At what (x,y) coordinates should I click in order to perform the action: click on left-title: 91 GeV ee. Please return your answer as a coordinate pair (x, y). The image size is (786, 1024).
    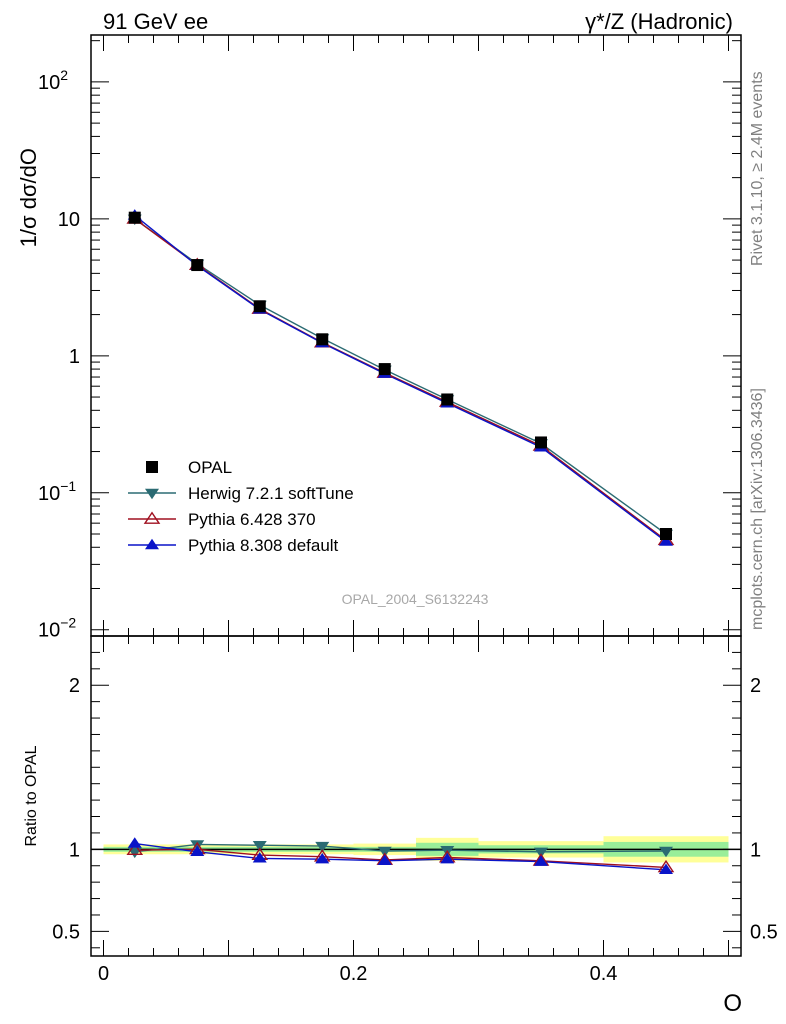
    Looking at the image, I should click on (155, 21).